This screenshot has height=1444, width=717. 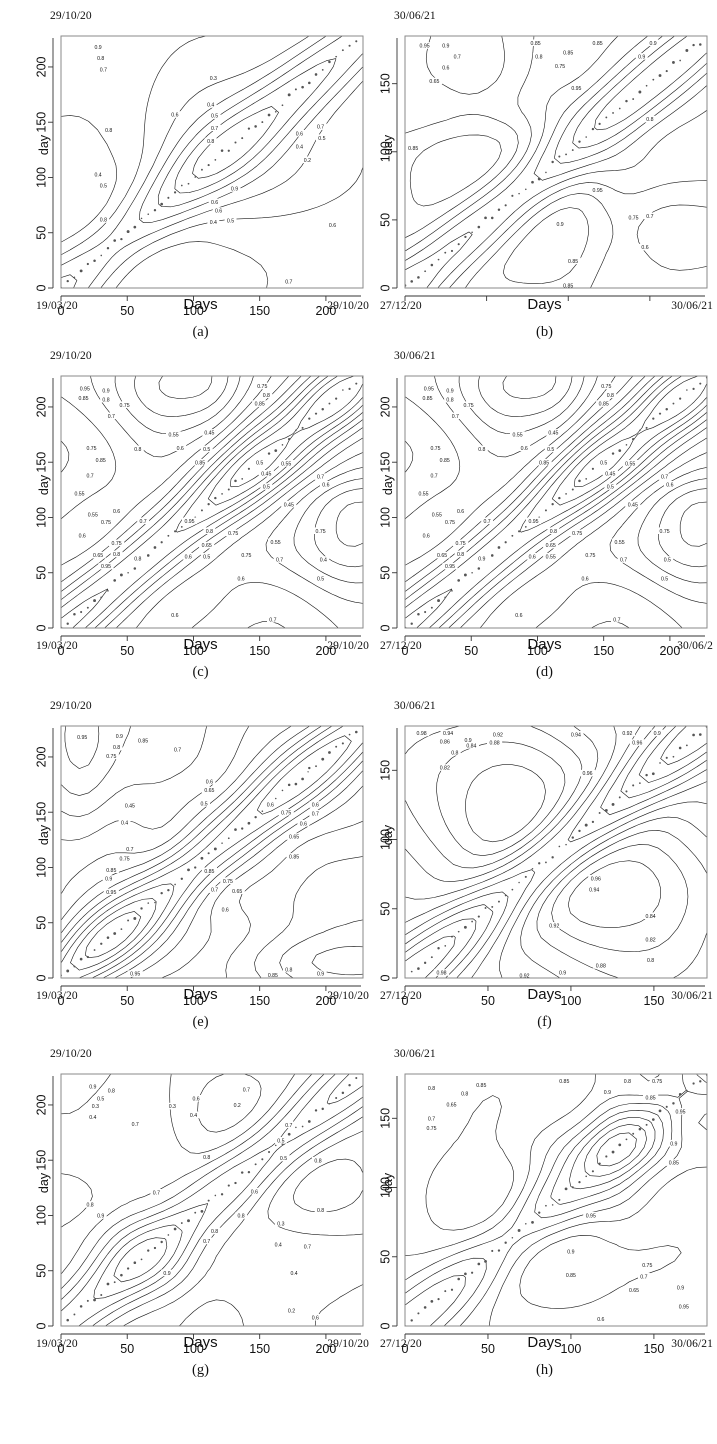 What do you see at coordinates (213, 223) in the screenshot?
I see `contour-label: 0.4` at bounding box center [213, 223].